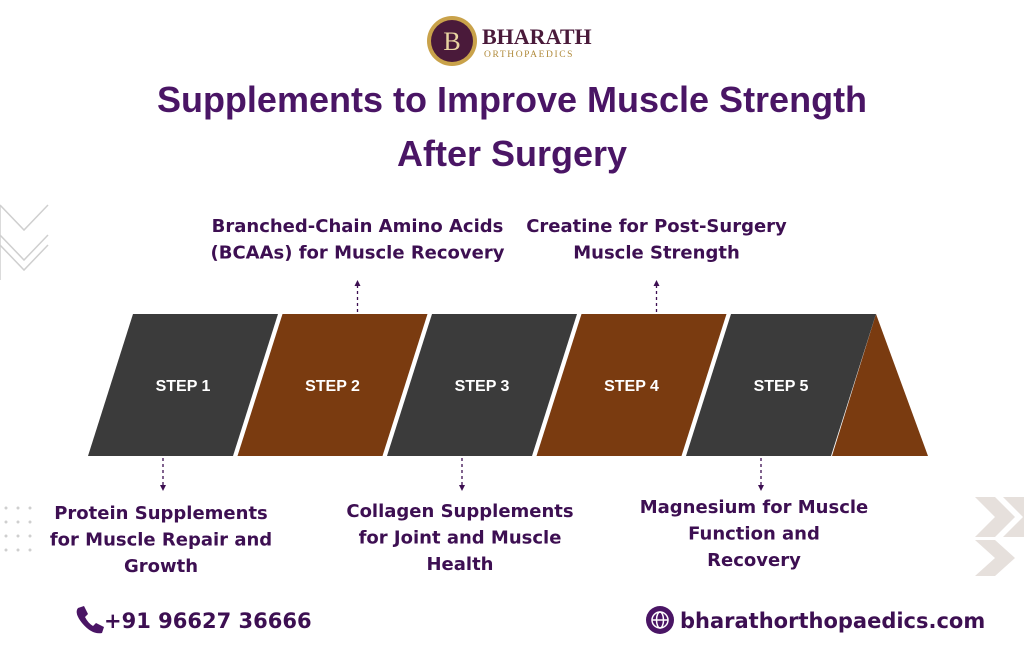 The width and height of the screenshot is (1024, 671). I want to click on logo-name: BHARATH, so click(537, 36).